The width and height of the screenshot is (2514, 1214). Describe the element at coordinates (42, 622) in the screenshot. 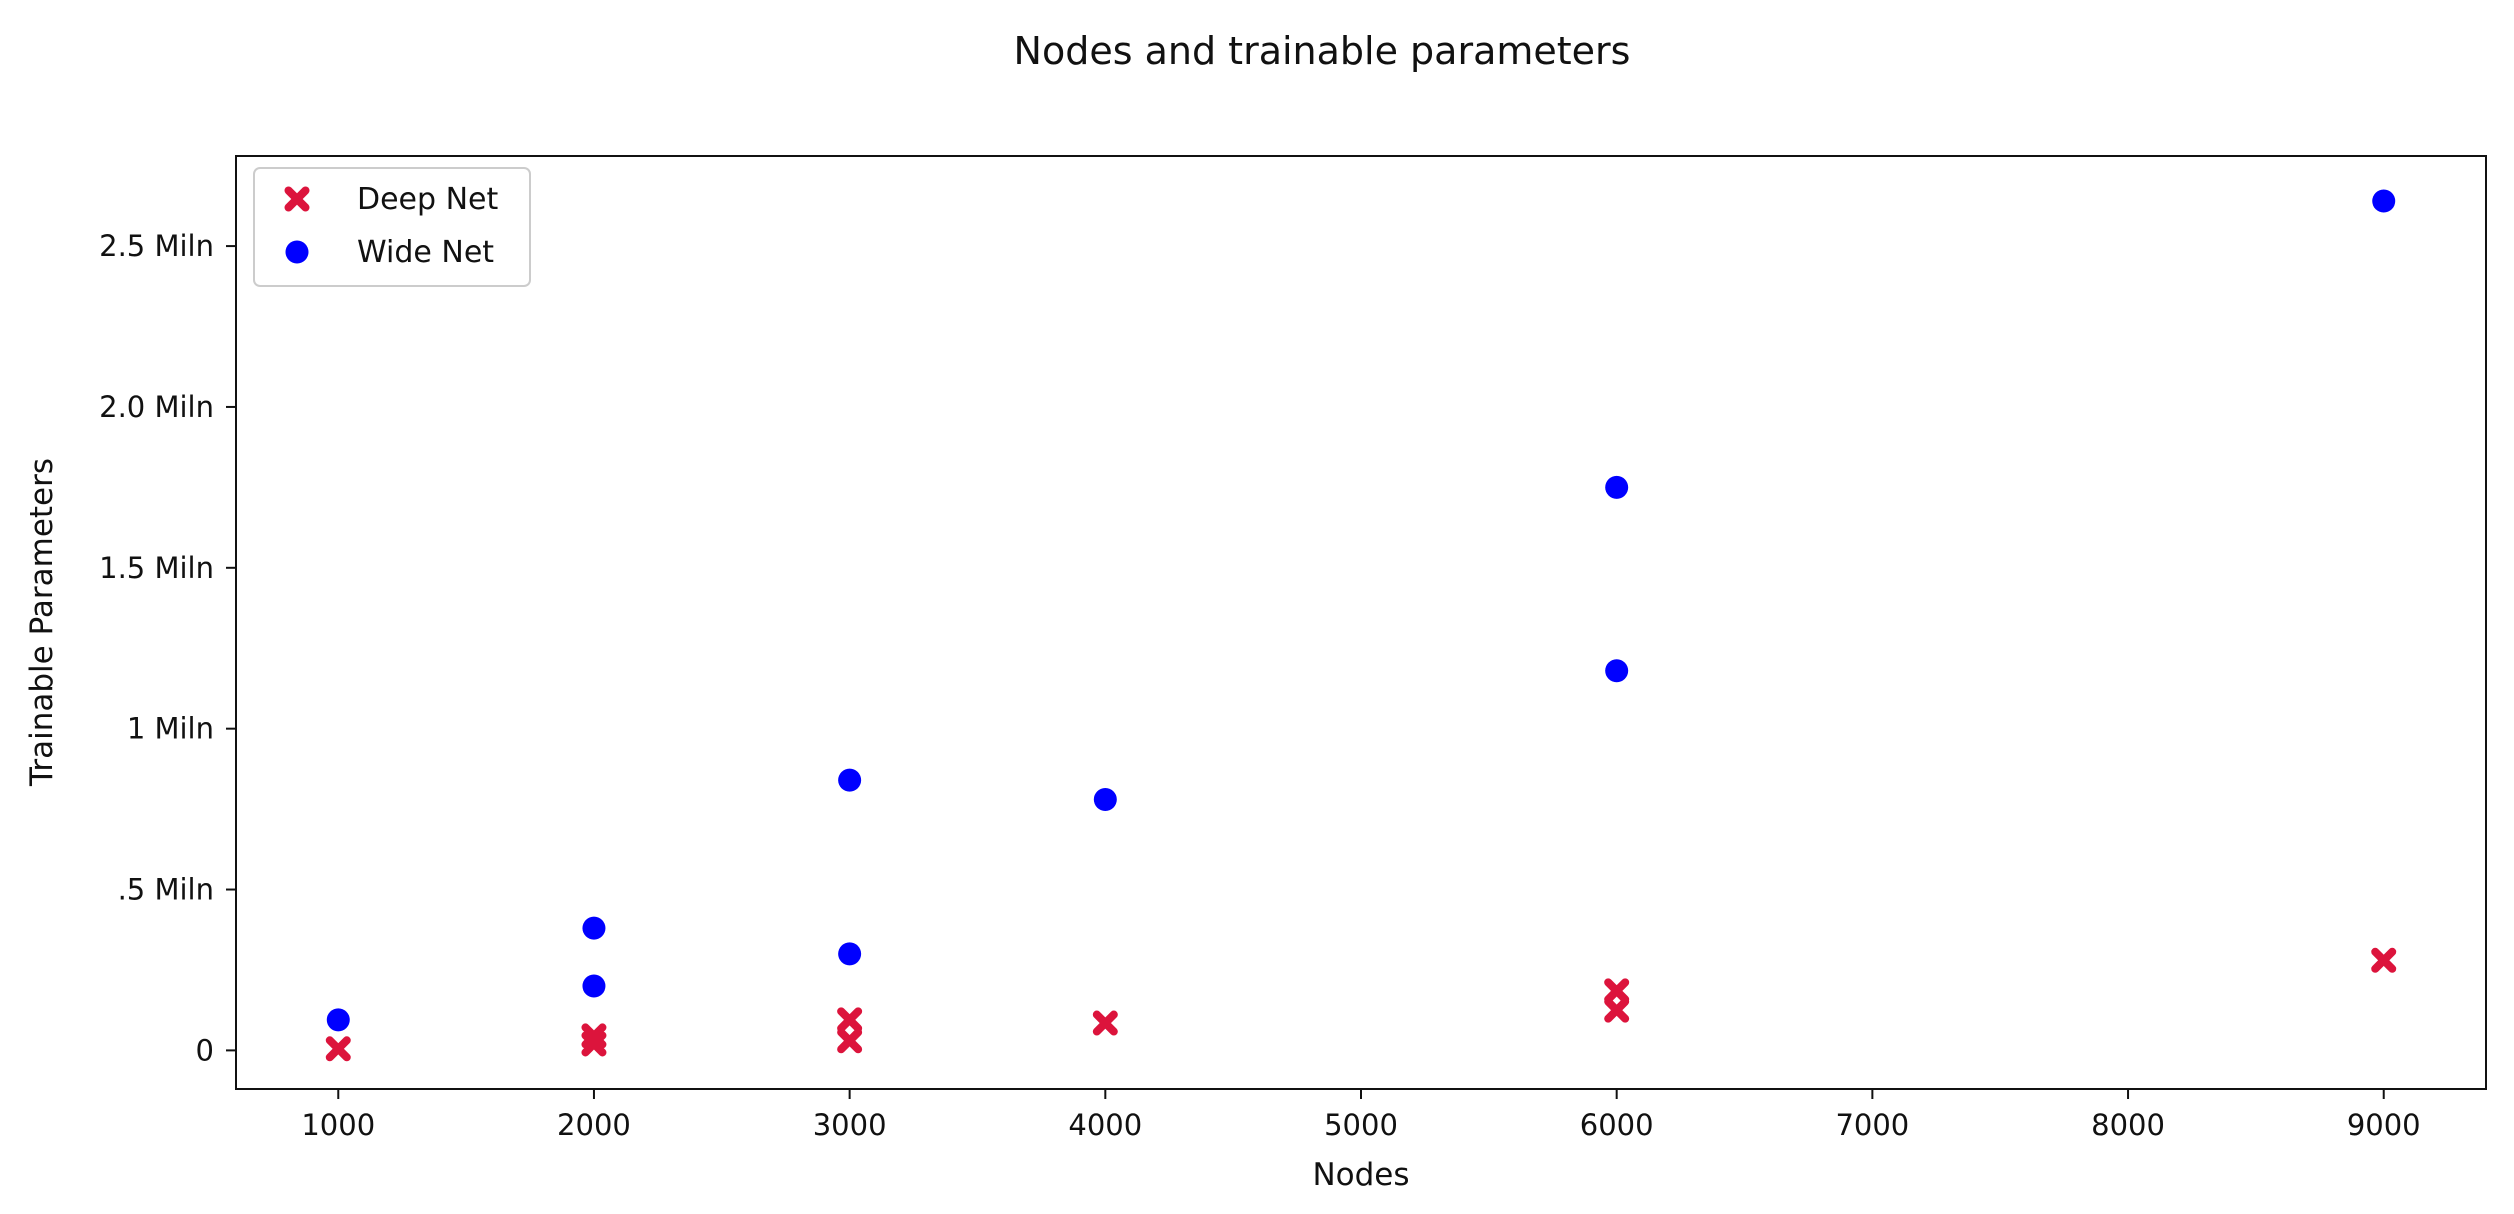

I see `y-axis-title: Trainable Parameters` at that location.